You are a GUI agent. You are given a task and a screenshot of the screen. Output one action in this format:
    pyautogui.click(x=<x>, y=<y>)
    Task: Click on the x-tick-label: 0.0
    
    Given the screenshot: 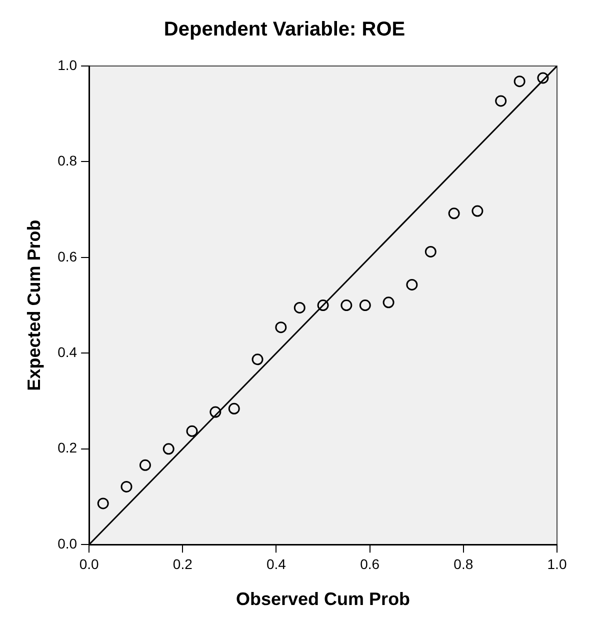 What is the action you would take?
    pyautogui.click(x=89, y=564)
    